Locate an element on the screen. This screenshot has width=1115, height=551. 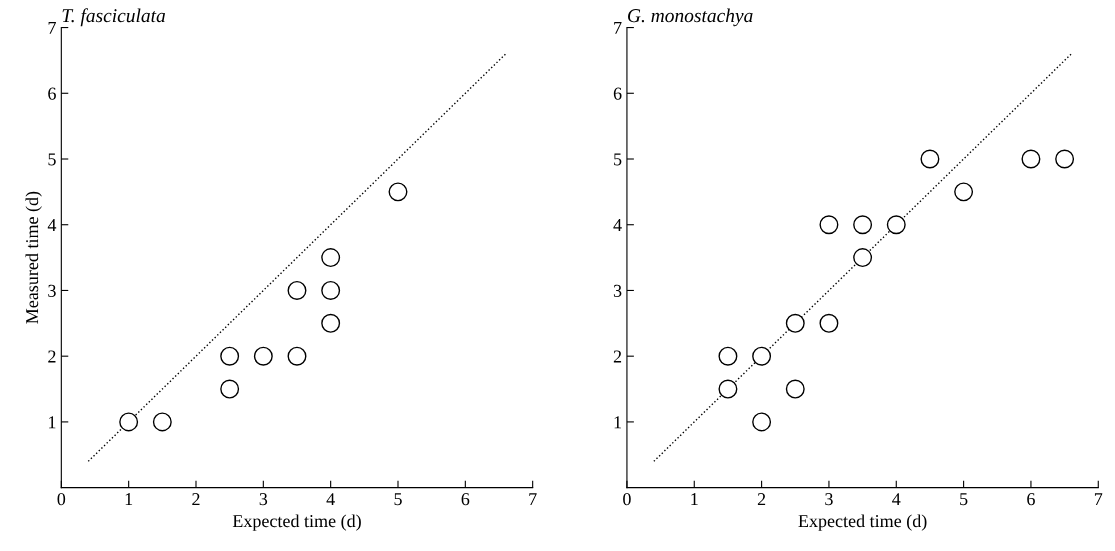
y-axis-title: Measured time (d) is located at coordinates (33, 257).